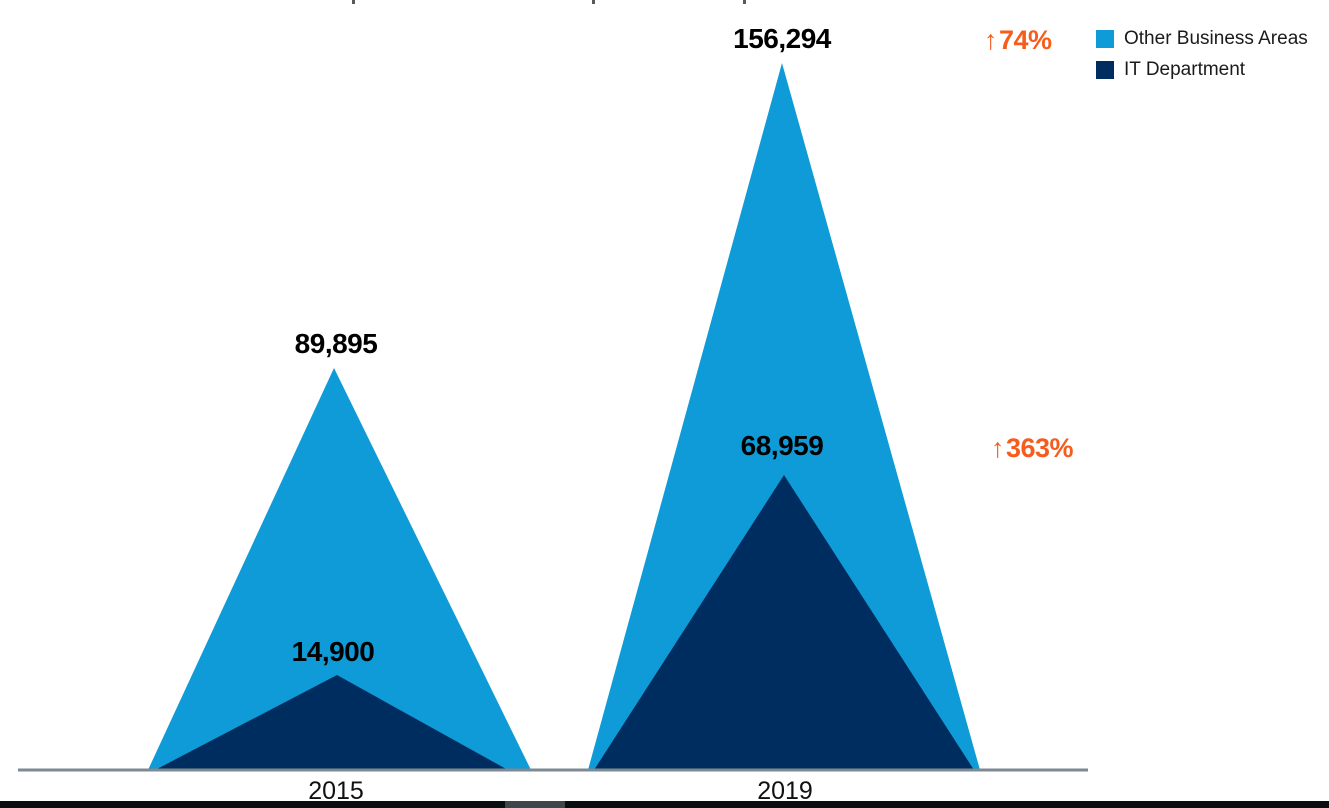 Image resolution: width=1329 pixels, height=808 pixels. I want to click on triangle-2015-other-business-areas, so click(339, 569).